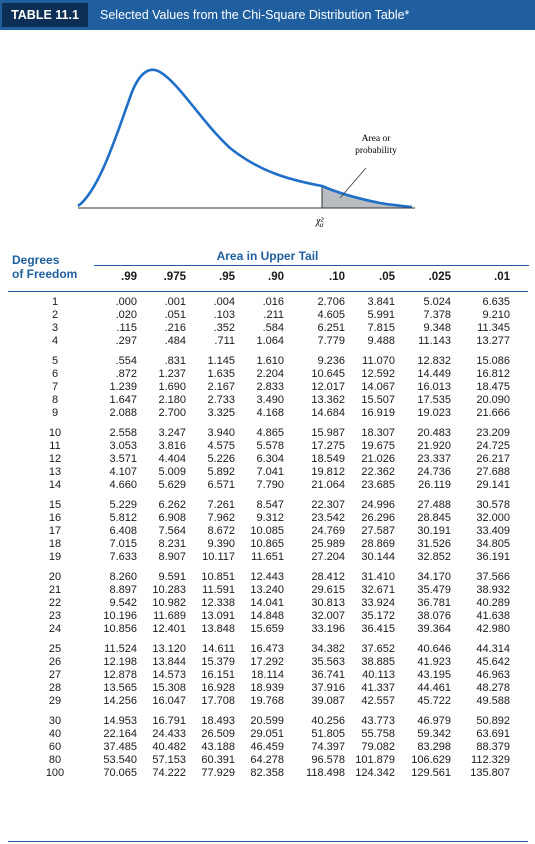 This screenshot has height=844, width=535. I want to click on column-header: .01, so click(502, 277).